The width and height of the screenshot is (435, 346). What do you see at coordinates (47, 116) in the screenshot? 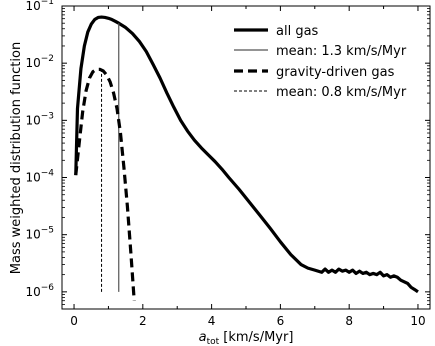
I see `y-tick-label-exponent: −3` at bounding box center [47, 116].